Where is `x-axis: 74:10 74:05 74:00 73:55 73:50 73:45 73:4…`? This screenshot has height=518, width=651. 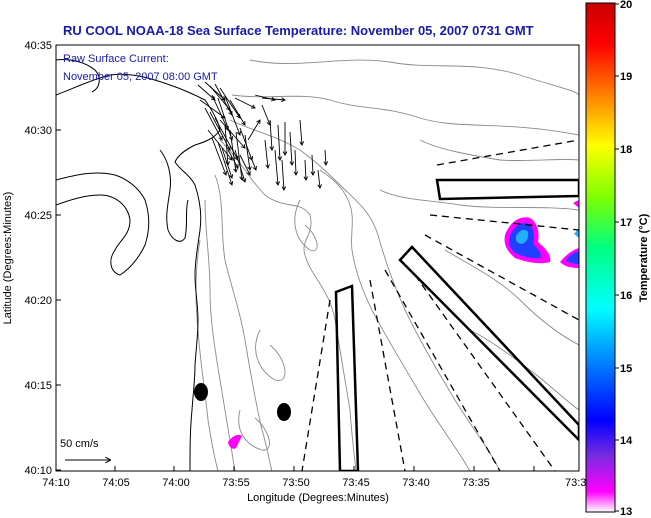 x-axis: 74:10 74:05 74:00 73:55 73:50 73:45 73:4… is located at coordinates (314, 485).